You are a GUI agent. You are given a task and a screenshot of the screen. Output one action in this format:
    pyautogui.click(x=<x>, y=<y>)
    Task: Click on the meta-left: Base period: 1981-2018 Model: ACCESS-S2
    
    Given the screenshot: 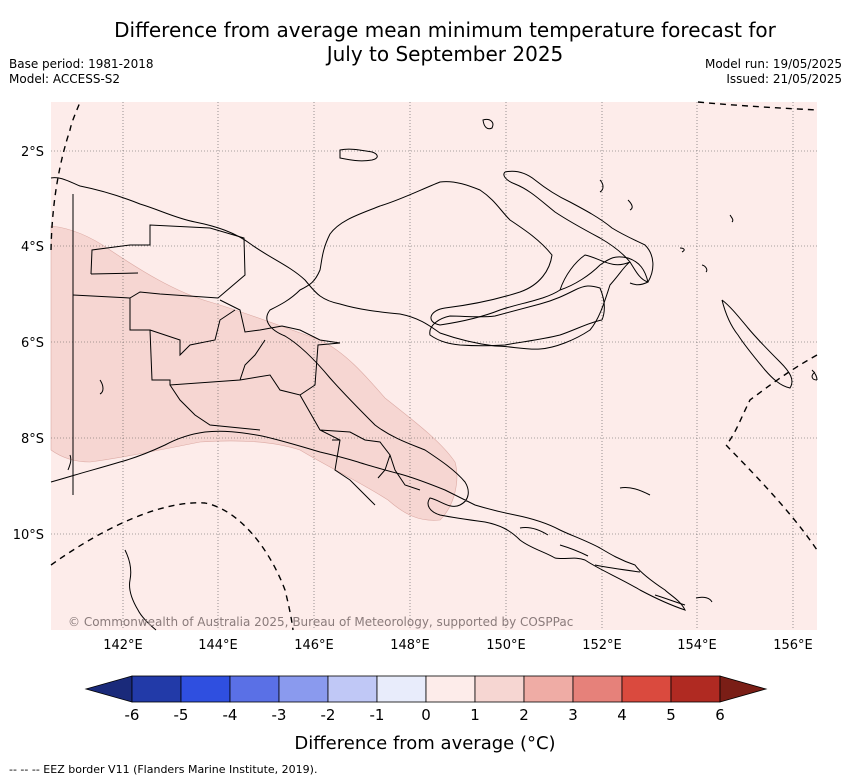 What is the action you would take?
    pyautogui.click(x=81, y=72)
    